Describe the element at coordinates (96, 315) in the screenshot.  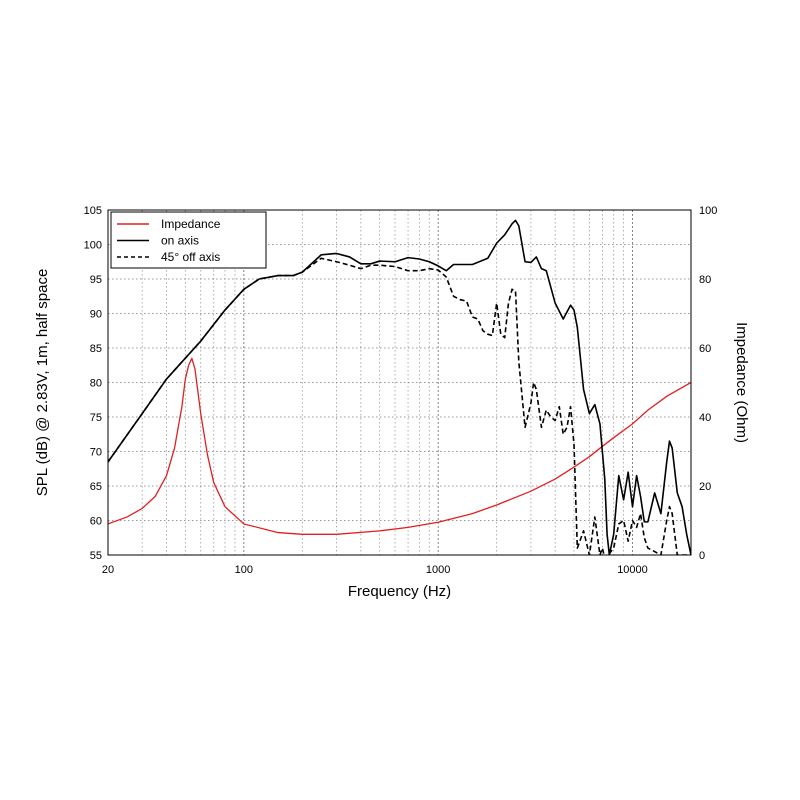
I see `y-tick-label: 90` at that location.